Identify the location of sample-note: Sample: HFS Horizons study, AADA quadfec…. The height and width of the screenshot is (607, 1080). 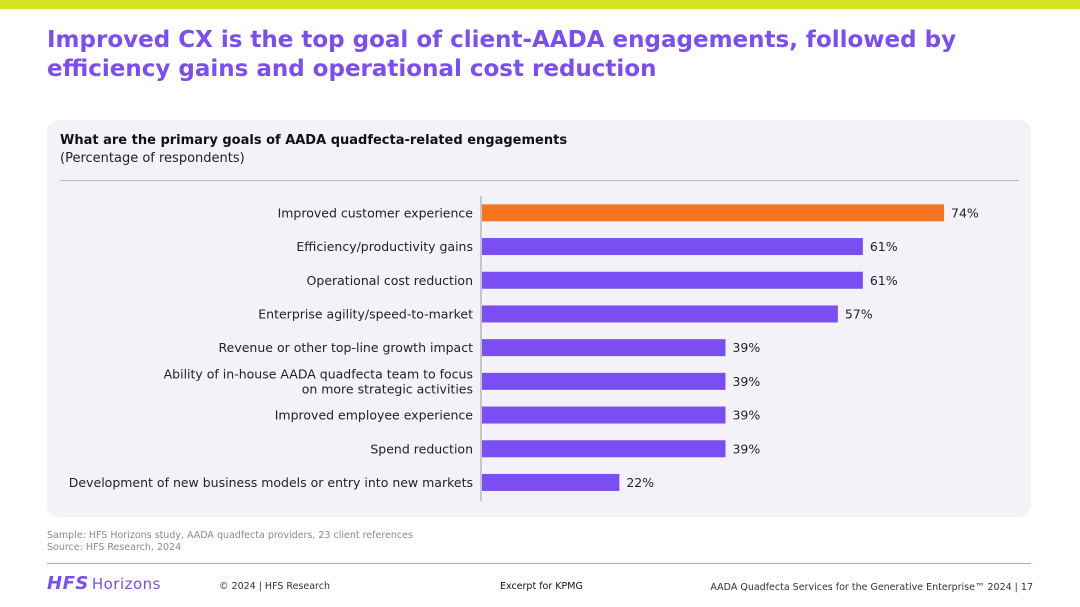
(230, 535).